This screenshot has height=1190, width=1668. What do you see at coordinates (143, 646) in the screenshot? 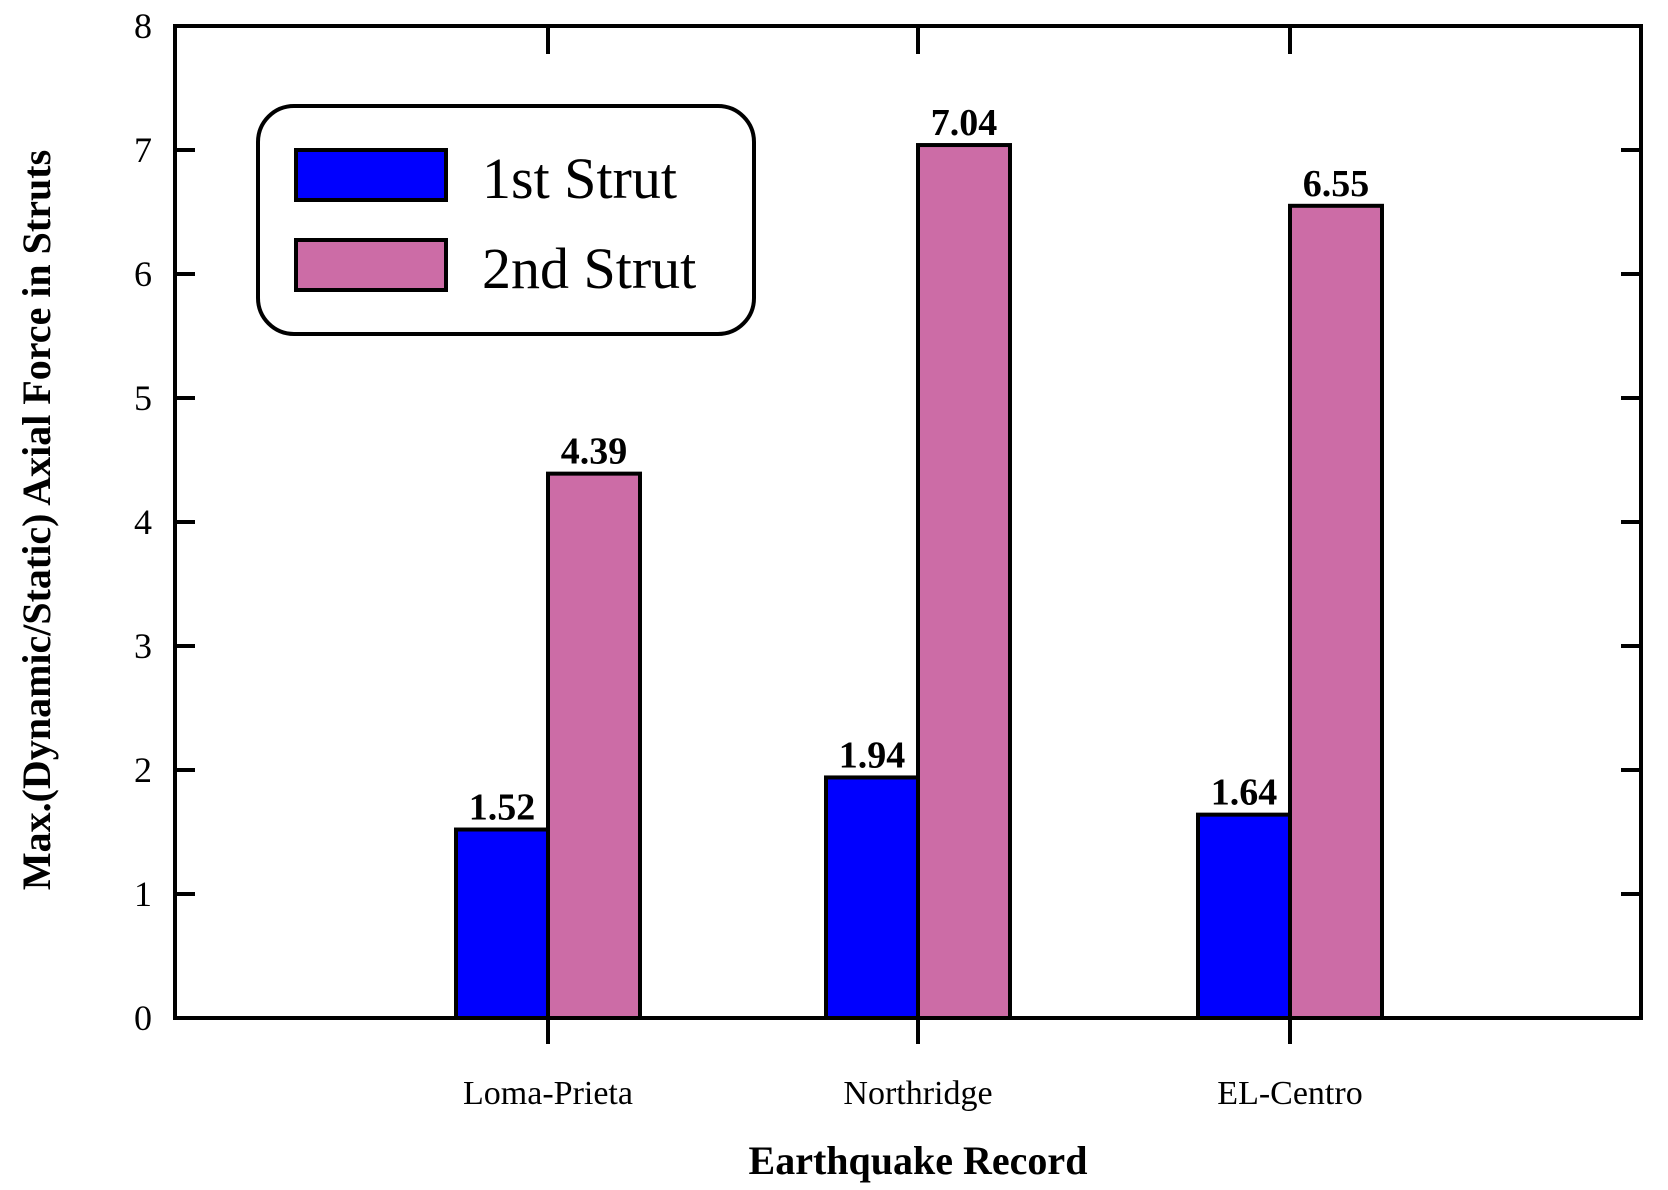
I see `y-tick-label: 3` at bounding box center [143, 646].